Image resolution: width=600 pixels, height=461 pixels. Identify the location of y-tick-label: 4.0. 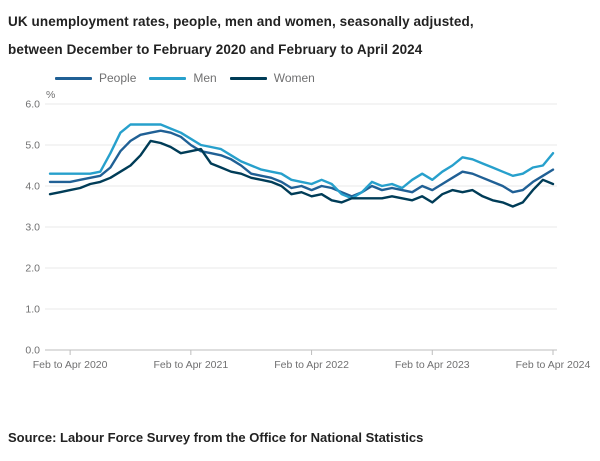
(32, 187).